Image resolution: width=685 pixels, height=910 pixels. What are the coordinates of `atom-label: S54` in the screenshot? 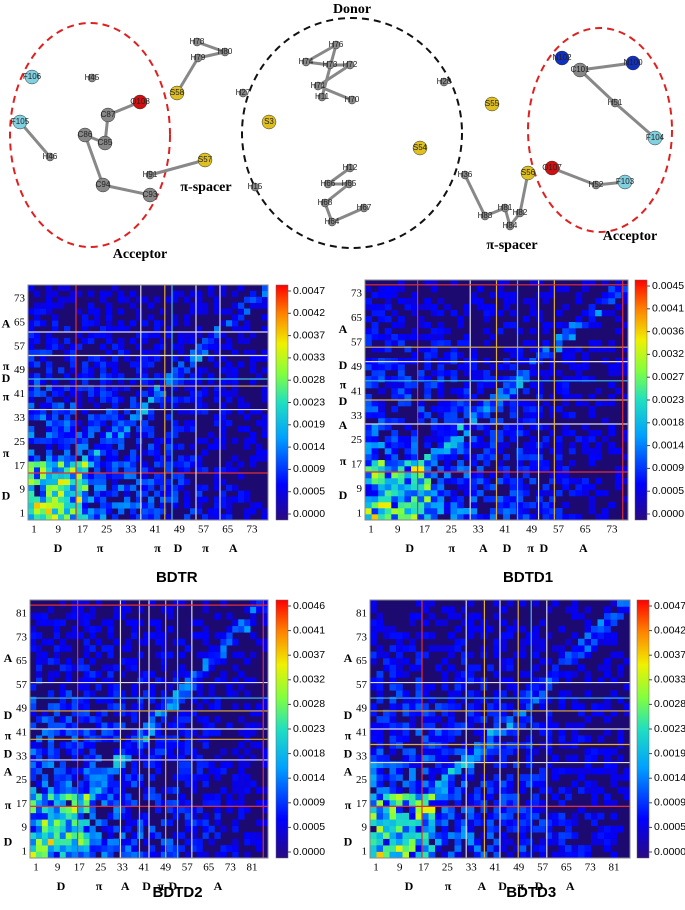 It's located at (420, 147).